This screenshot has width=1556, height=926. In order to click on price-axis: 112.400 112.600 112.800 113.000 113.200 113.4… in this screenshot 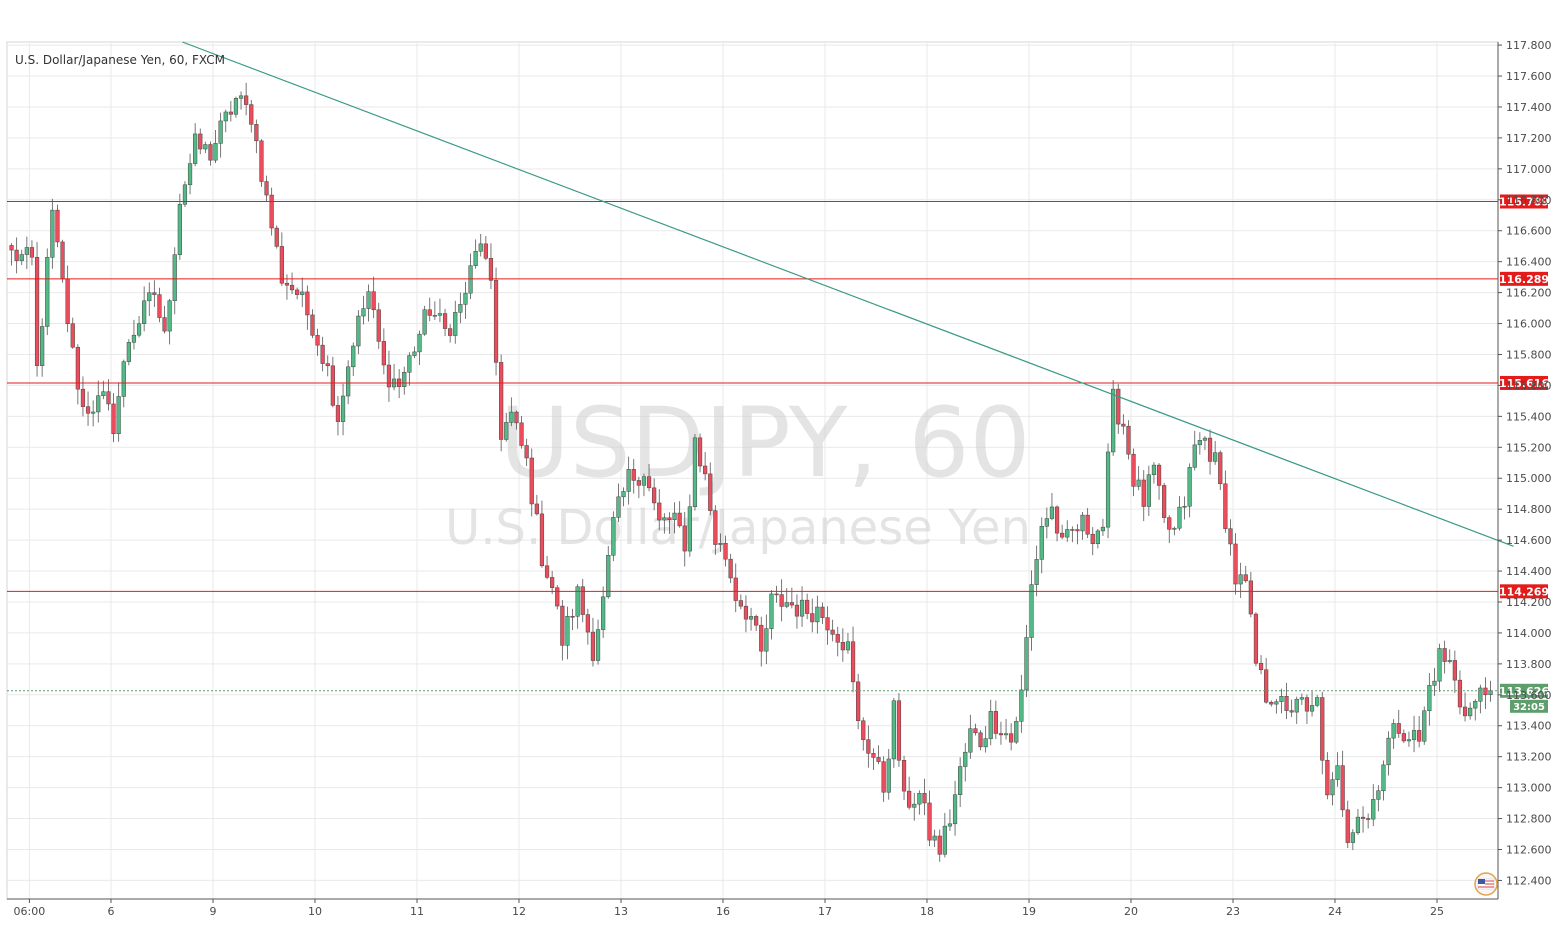, I will do `click(1524, 469)`.